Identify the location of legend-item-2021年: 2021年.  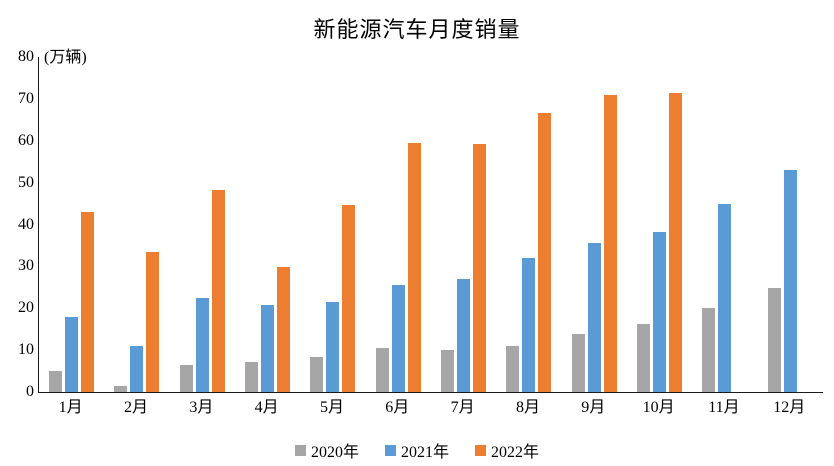
(416, 450).